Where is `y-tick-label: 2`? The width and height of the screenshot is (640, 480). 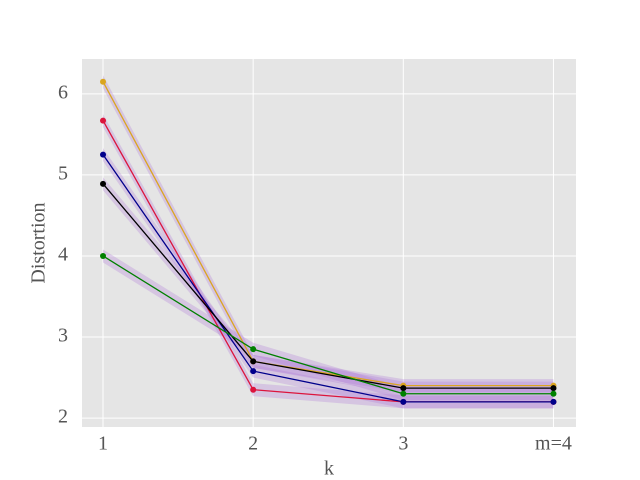 y-tick-label: 2 is located at coordinates (63, 417).